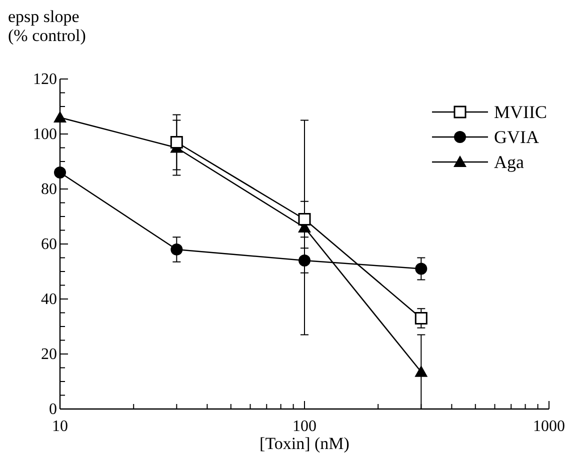 The height and width of the screenshot is (469, 572). What do you see at coordinates (45, 134) in the screenshot?
I see `y-tick-label: 100` at bounding box center [45, 134].